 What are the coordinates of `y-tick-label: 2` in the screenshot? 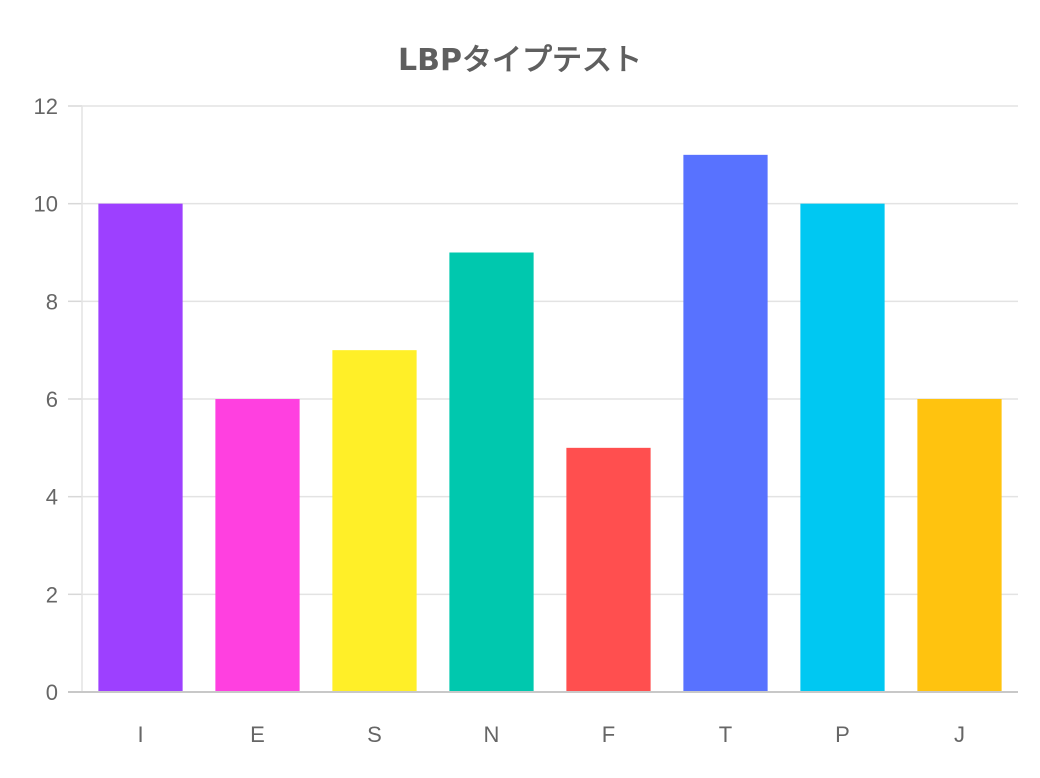 It's located at (52, 594).